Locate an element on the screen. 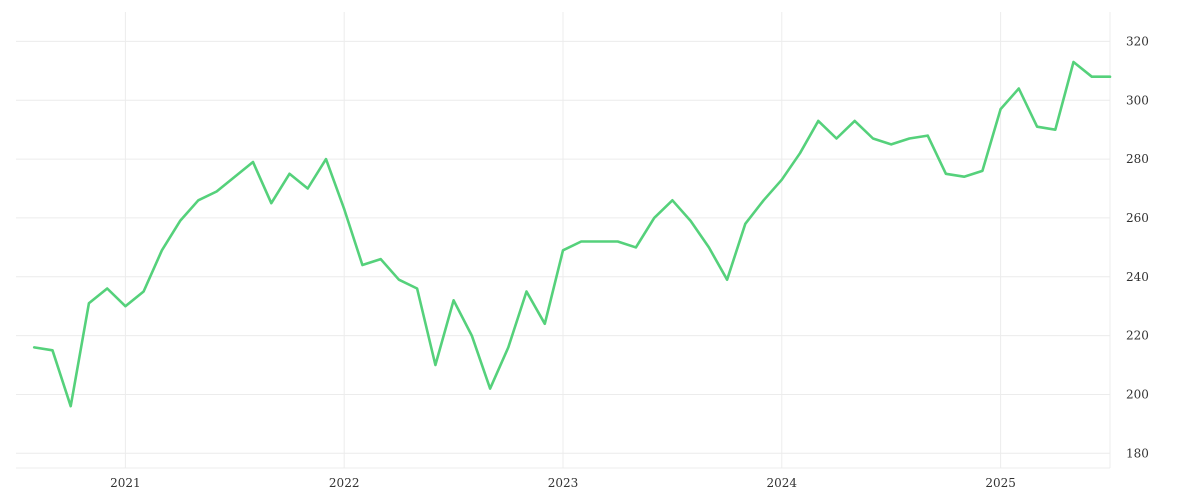 Image resolution: width=1200 pixels, height=500 pixels. y-tick-label: 240 is located at coordinates (1137, 277).